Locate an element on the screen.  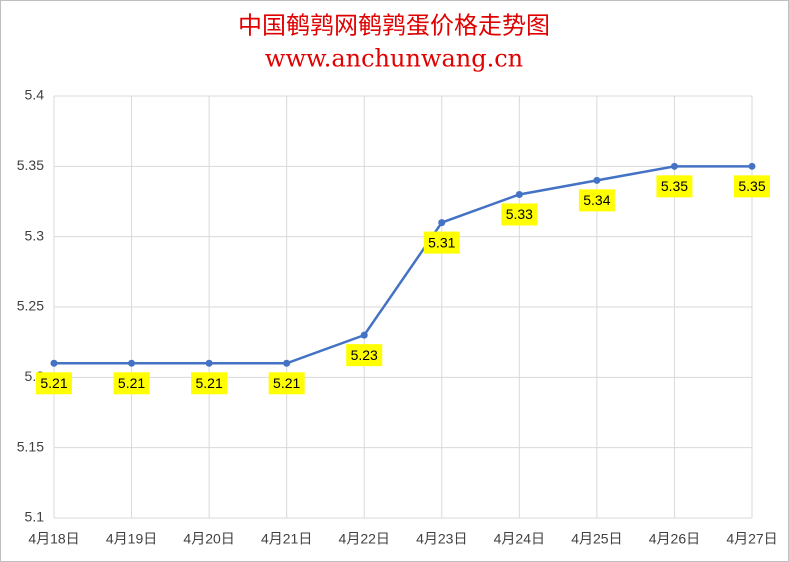
data-label: 5.34 is located at coordinates (596, 200).